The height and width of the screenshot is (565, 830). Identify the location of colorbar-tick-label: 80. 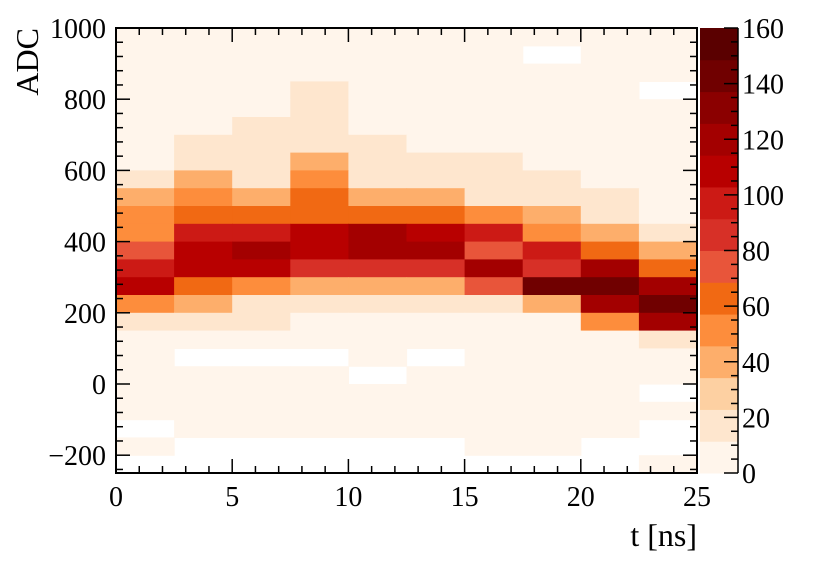
(756, 252).